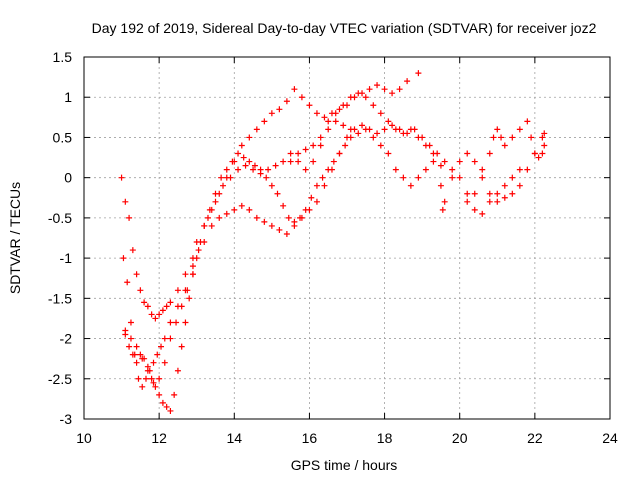 This screenshot has height=480, width=640. I want to click on x-tick-label: 24, so click(610, 438).